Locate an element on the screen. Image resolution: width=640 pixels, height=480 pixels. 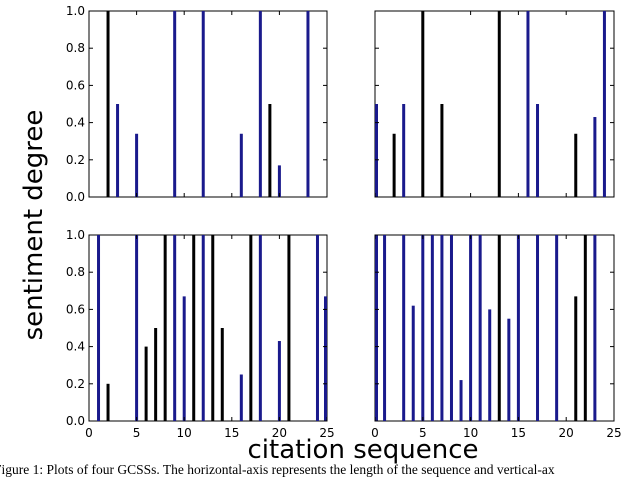
x-axis-label: citation sequence is located at coordinates (362, 450).